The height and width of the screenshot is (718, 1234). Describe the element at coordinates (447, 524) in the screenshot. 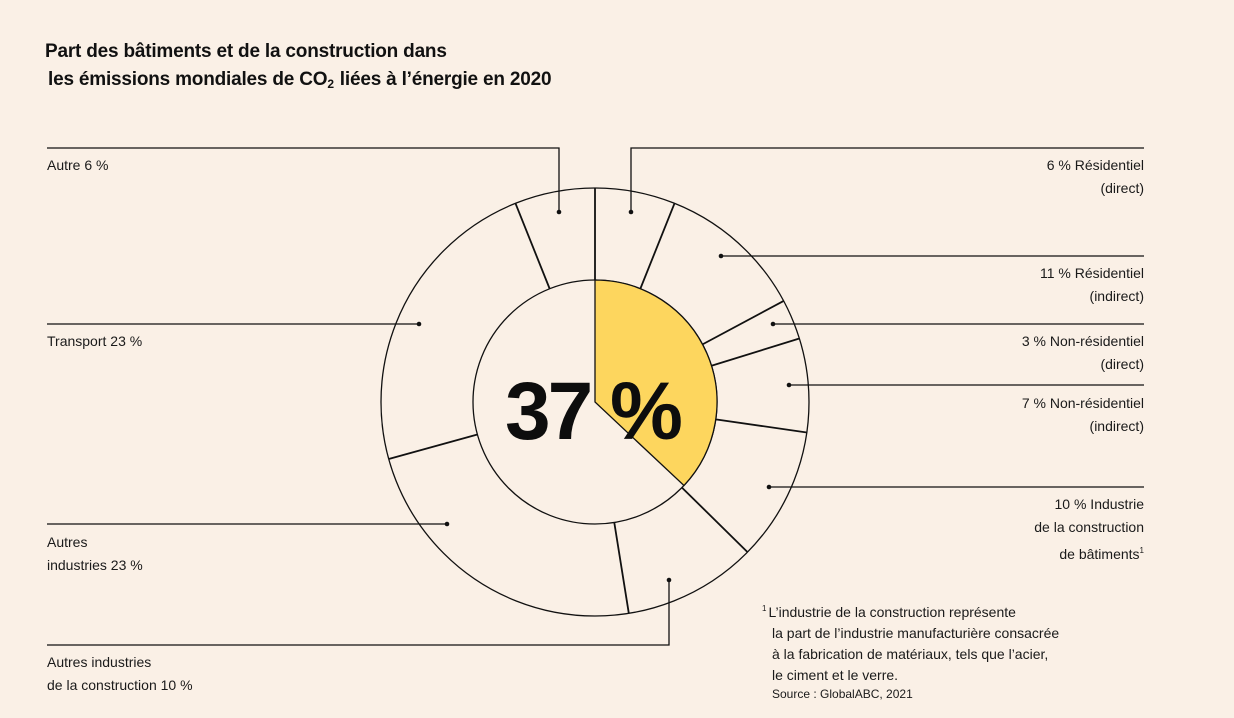

I see `dot-autres-industries` at that location.